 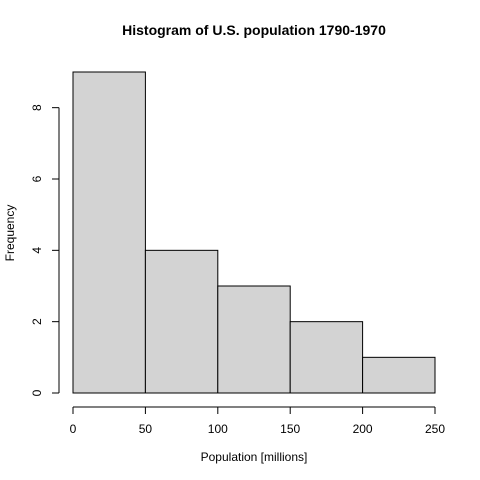 What do you see at coordinates (10, 233) in the screenshot?
I see `y-axis-label: Frequency` at bounding box center [10, 233].